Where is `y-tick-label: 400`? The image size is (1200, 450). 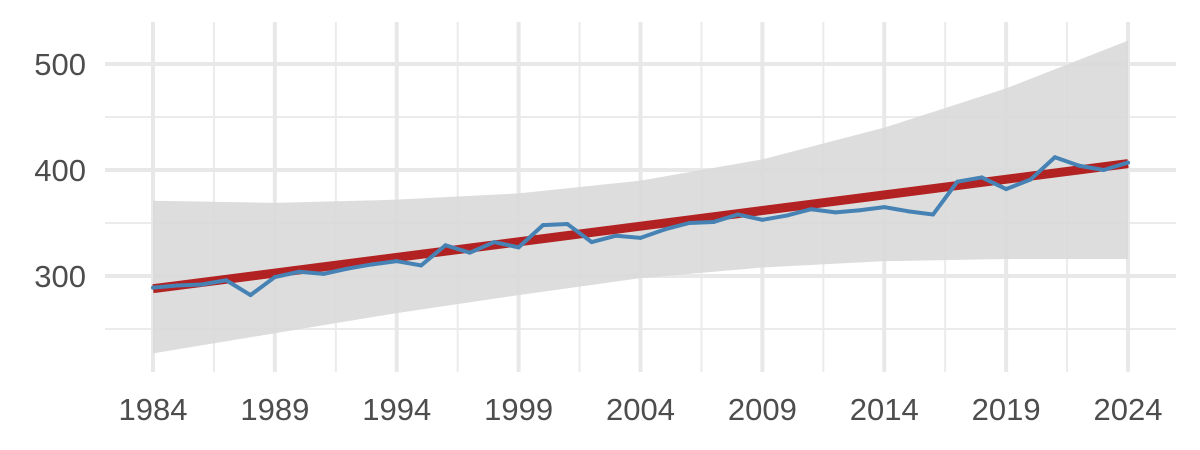 y-tick-label: 400 is located at coordinates (60, 170).